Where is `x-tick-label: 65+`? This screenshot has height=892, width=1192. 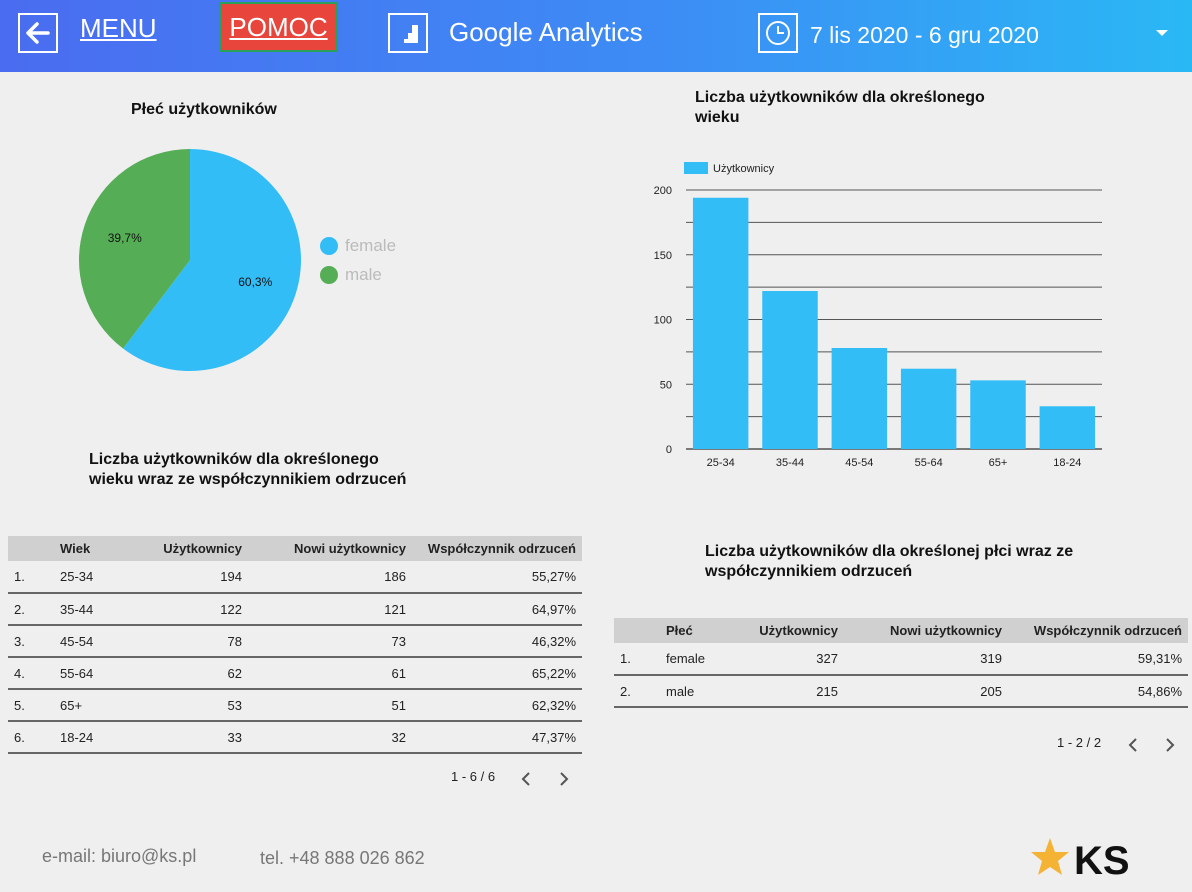
x-tick-label: 65+ is located at coordinates (998, 463).